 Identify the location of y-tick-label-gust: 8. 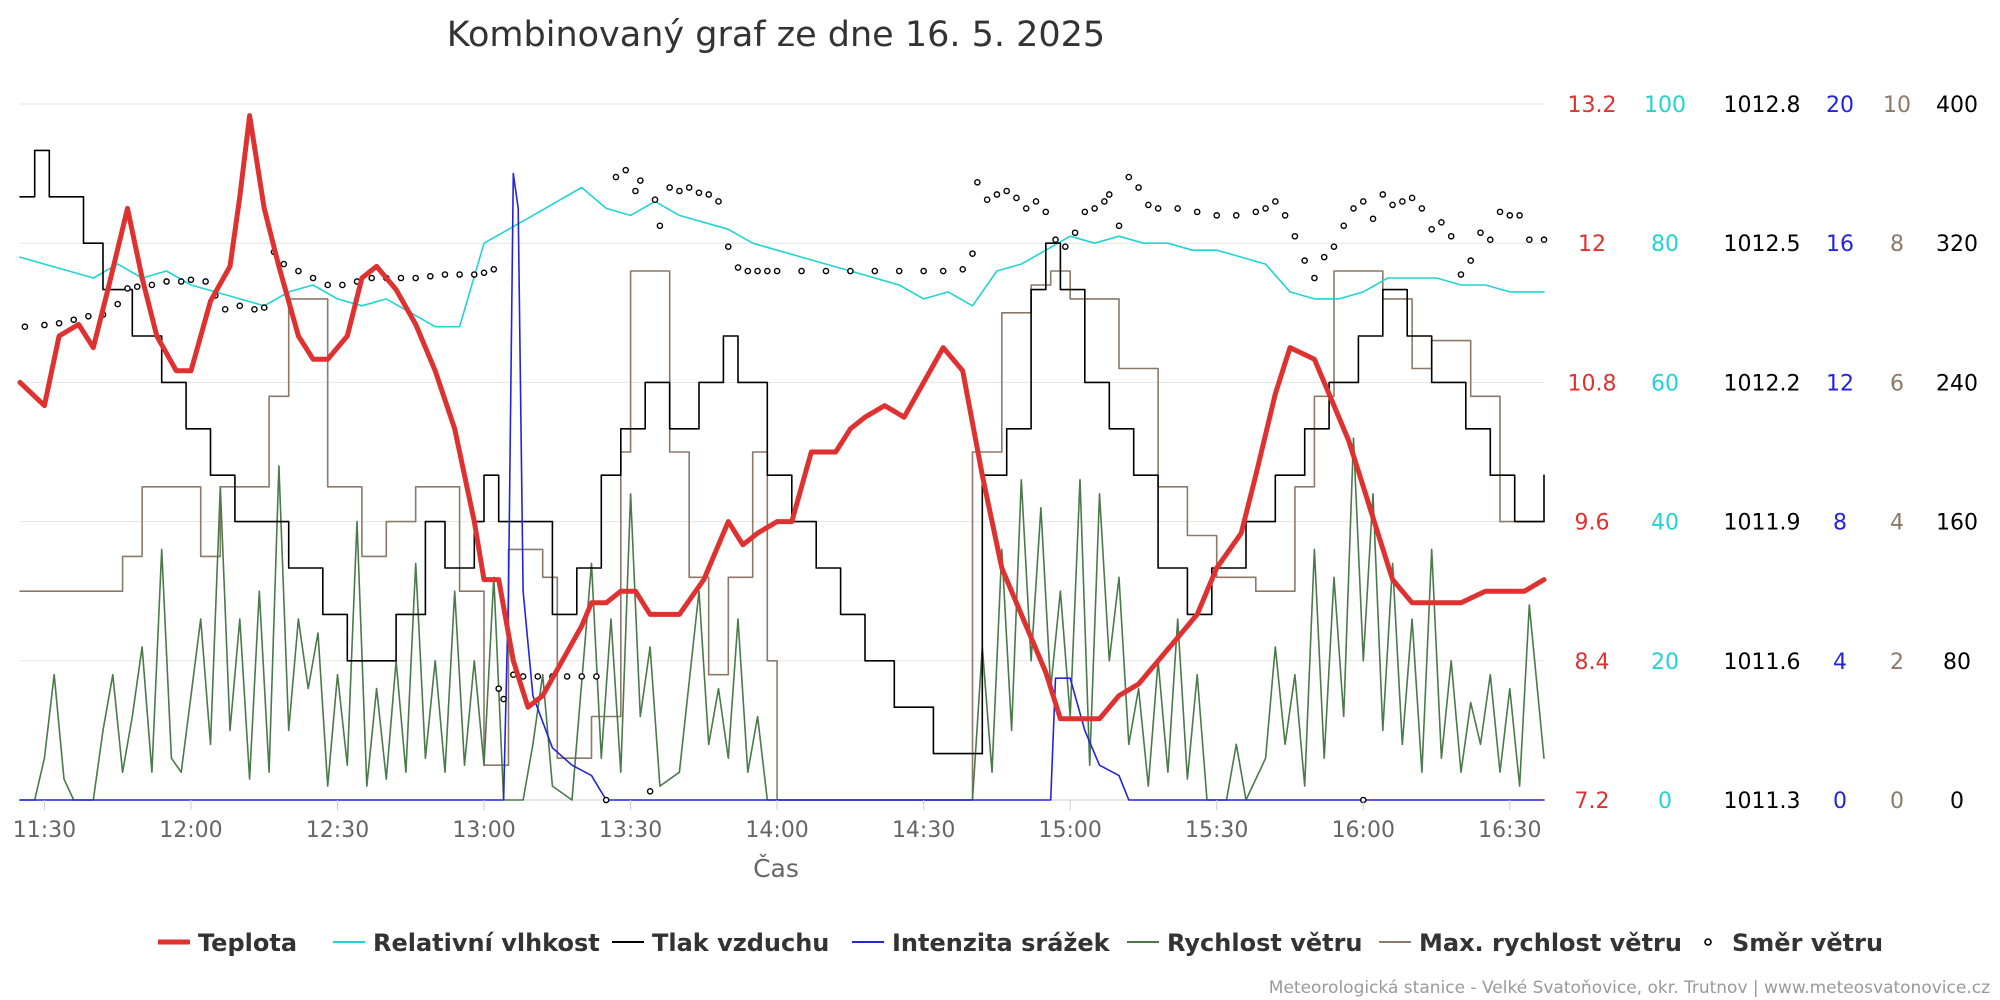
(1897, 244).